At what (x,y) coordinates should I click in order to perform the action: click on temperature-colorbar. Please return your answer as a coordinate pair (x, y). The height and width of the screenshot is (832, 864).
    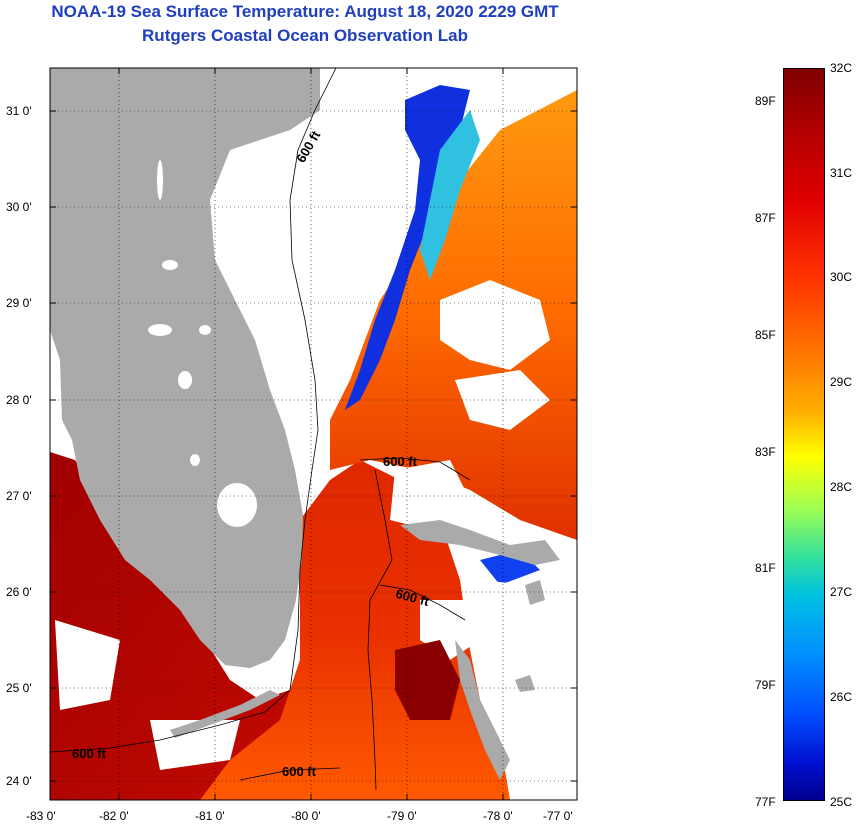
    Looking at the image, I should click on (804, 434).